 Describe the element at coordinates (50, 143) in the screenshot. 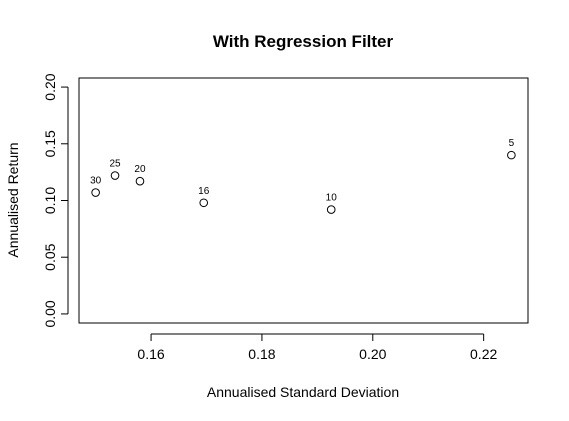

I see `y-tick-label: 0.15` at that location.